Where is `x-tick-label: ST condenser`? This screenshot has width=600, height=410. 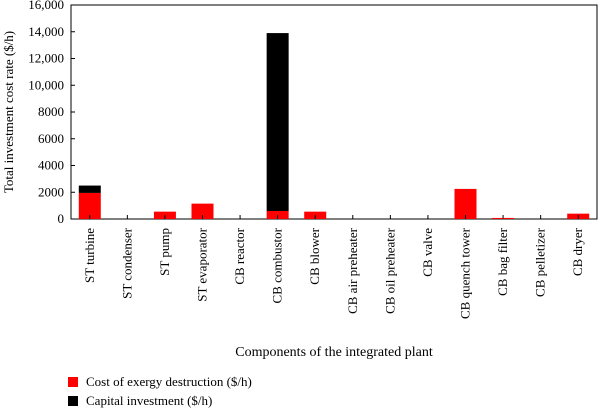 x-tick-label: ST condenser is located at coordinates (126, 263).